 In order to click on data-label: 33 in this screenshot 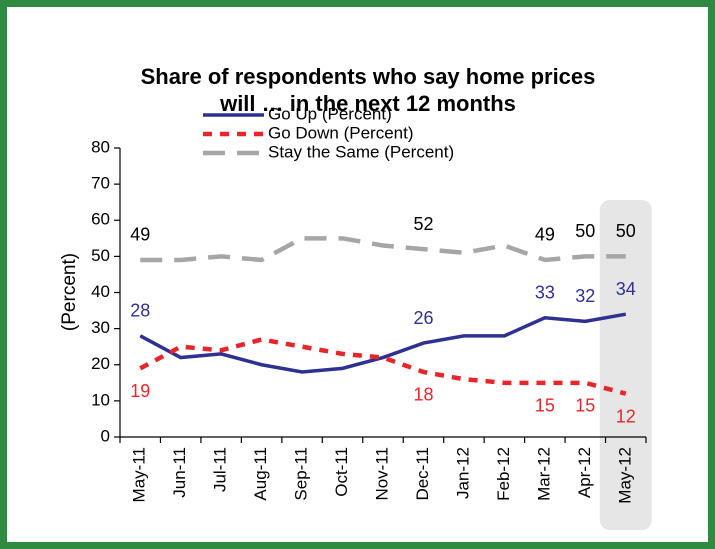, I will do `click(545, 293)`.